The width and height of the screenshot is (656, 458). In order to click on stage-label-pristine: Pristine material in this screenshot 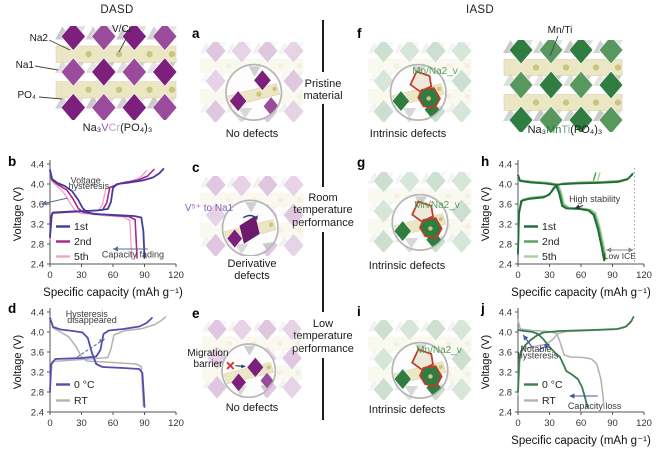, I will do `click(323, 90)`.